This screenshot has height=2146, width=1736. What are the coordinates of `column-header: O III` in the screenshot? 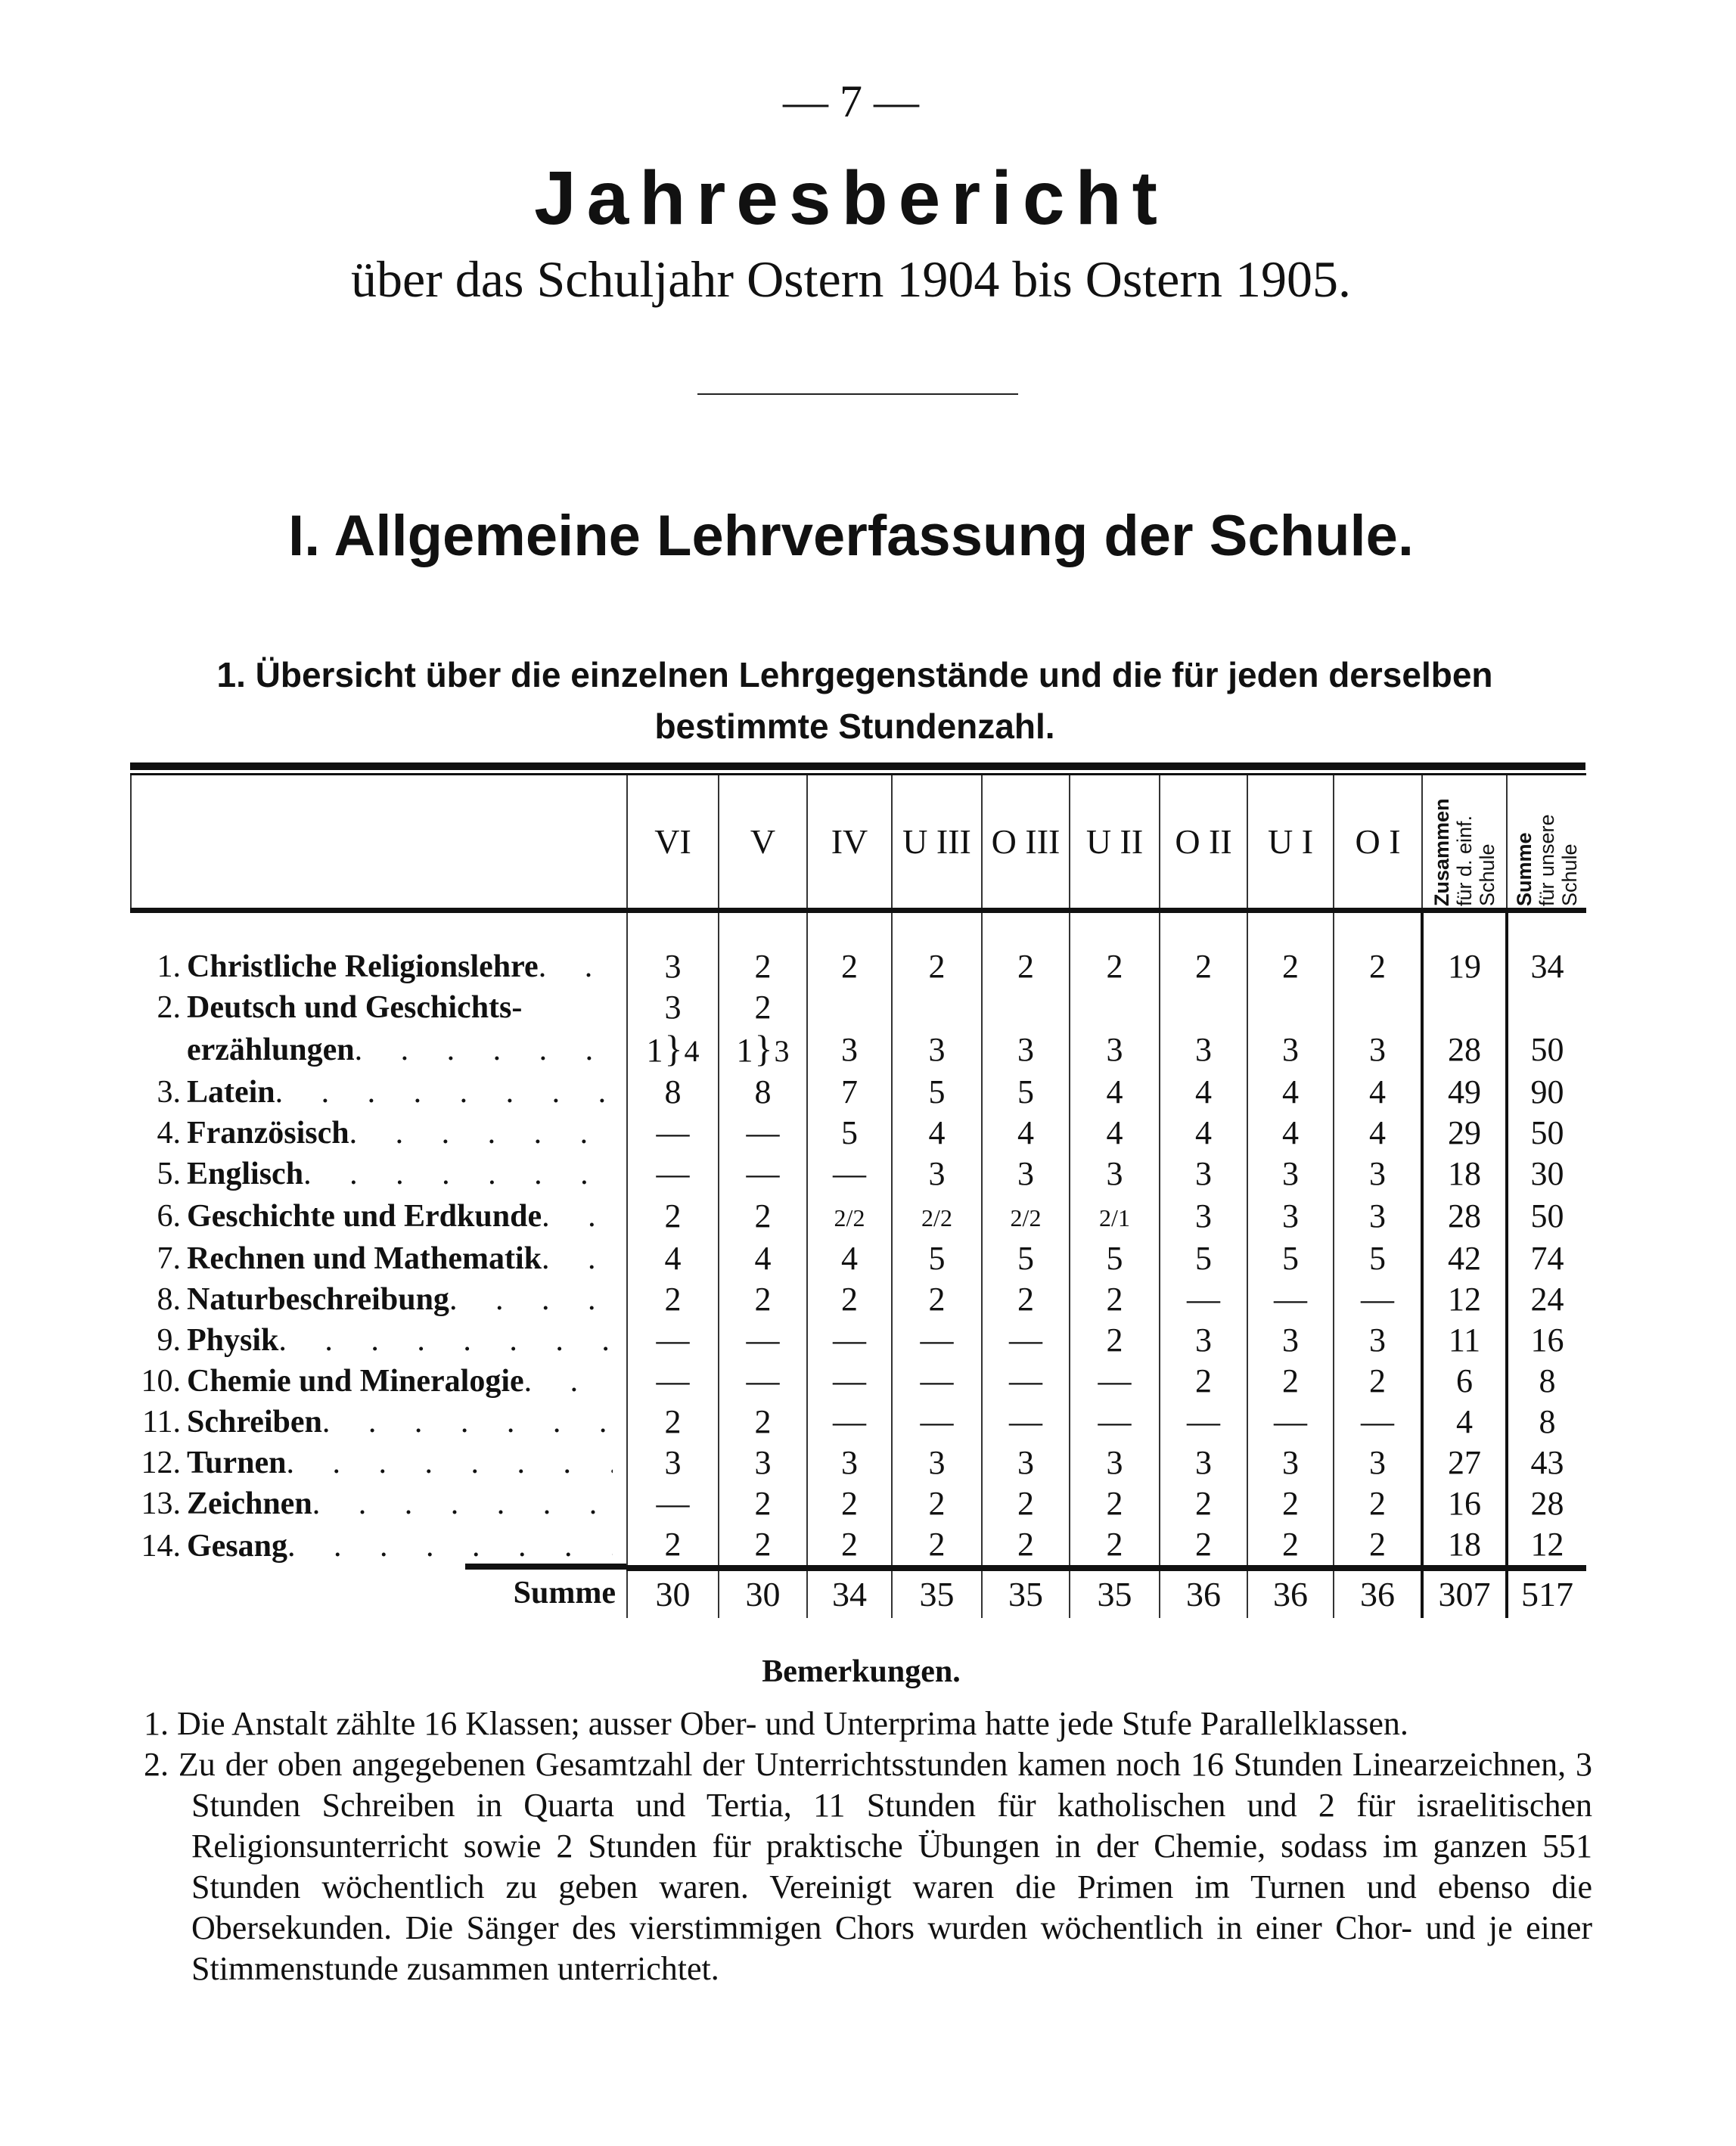 It's located at (1025, 843).